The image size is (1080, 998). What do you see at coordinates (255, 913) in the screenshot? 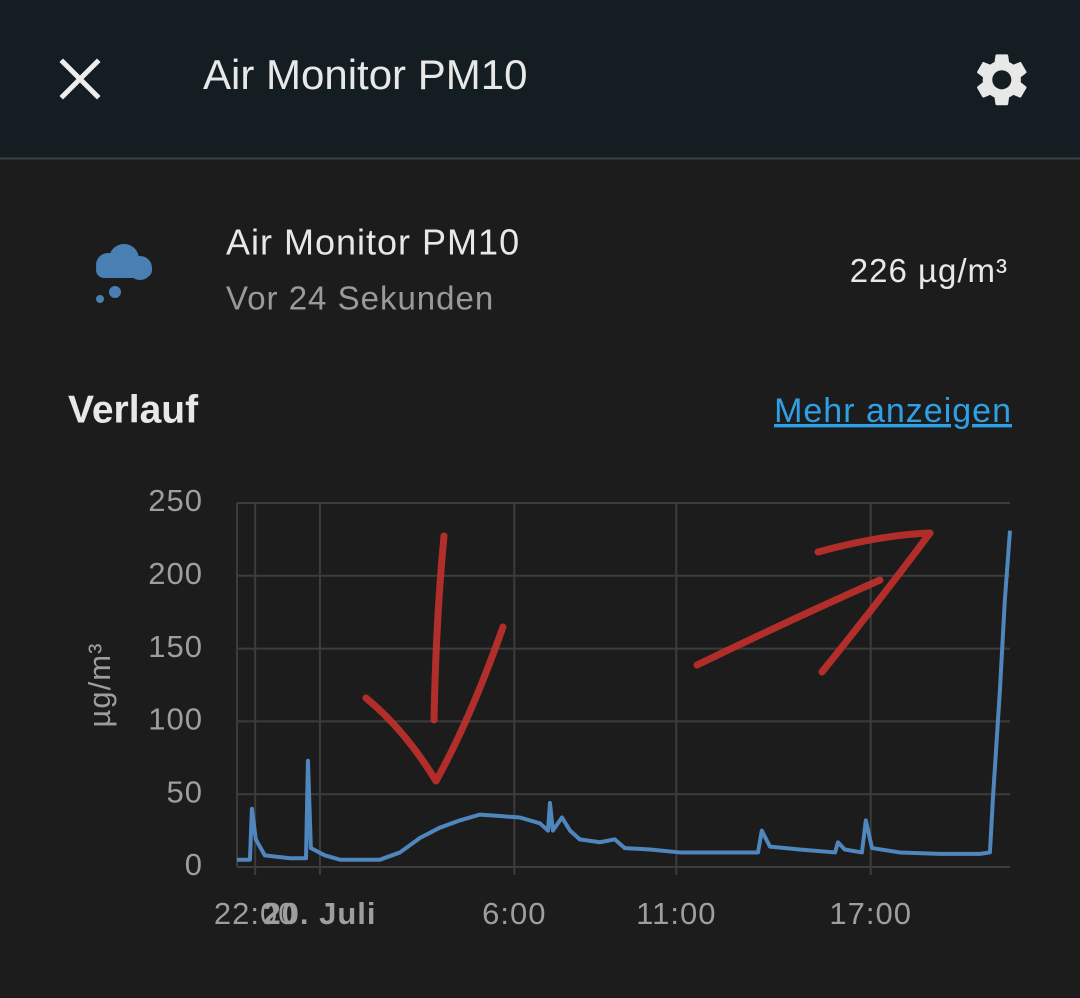
I see `x-tick-label: 22:00` at bounding box center [255, 913].